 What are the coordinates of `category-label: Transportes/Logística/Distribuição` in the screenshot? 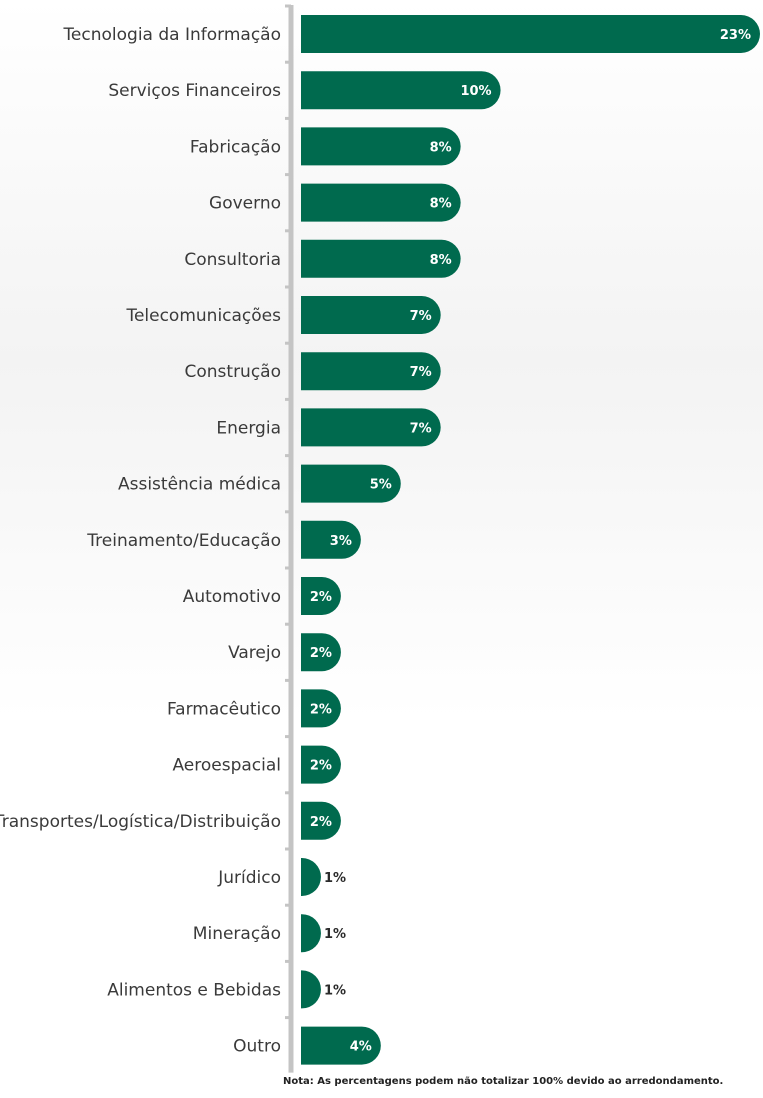 It's located at (140, 822).